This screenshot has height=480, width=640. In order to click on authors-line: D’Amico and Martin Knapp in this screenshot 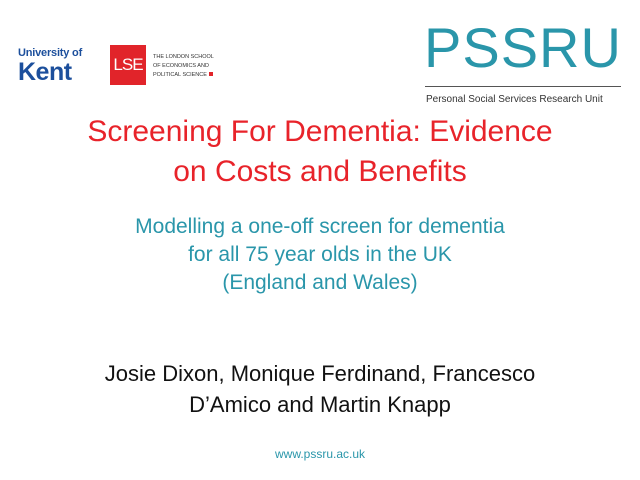, I will do `click(320, 404)`.